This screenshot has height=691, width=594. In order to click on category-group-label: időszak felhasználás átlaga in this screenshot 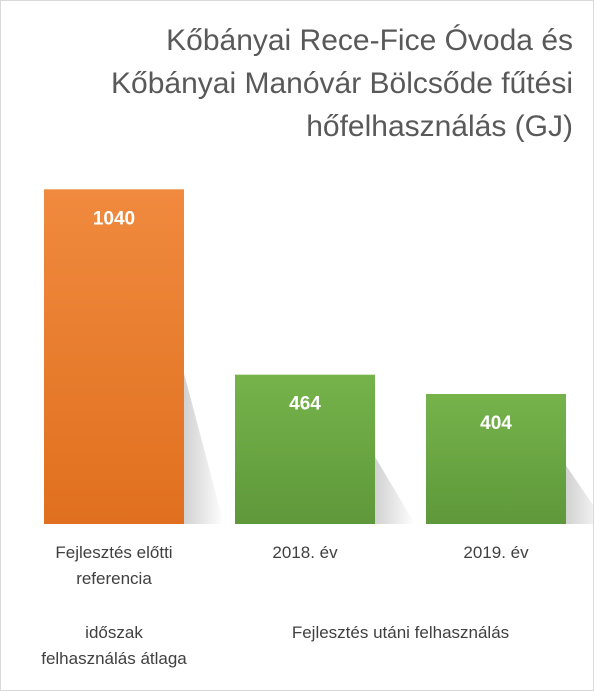, I will do `click(114, 645)`.